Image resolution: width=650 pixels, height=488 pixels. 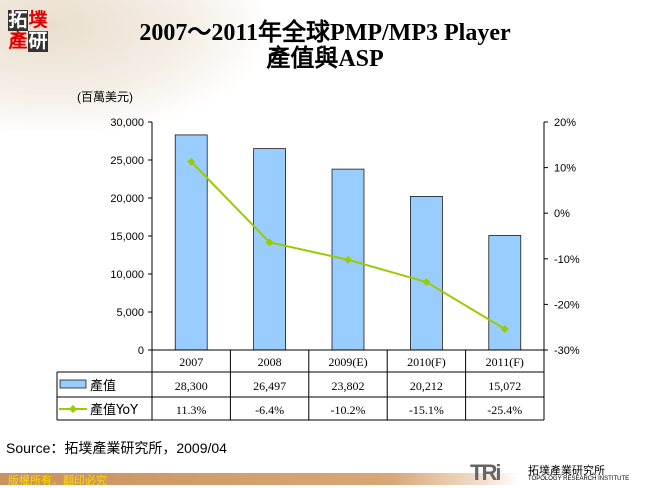 I want to click on y-tick-label: 10,000, so click(x=127, y=275).